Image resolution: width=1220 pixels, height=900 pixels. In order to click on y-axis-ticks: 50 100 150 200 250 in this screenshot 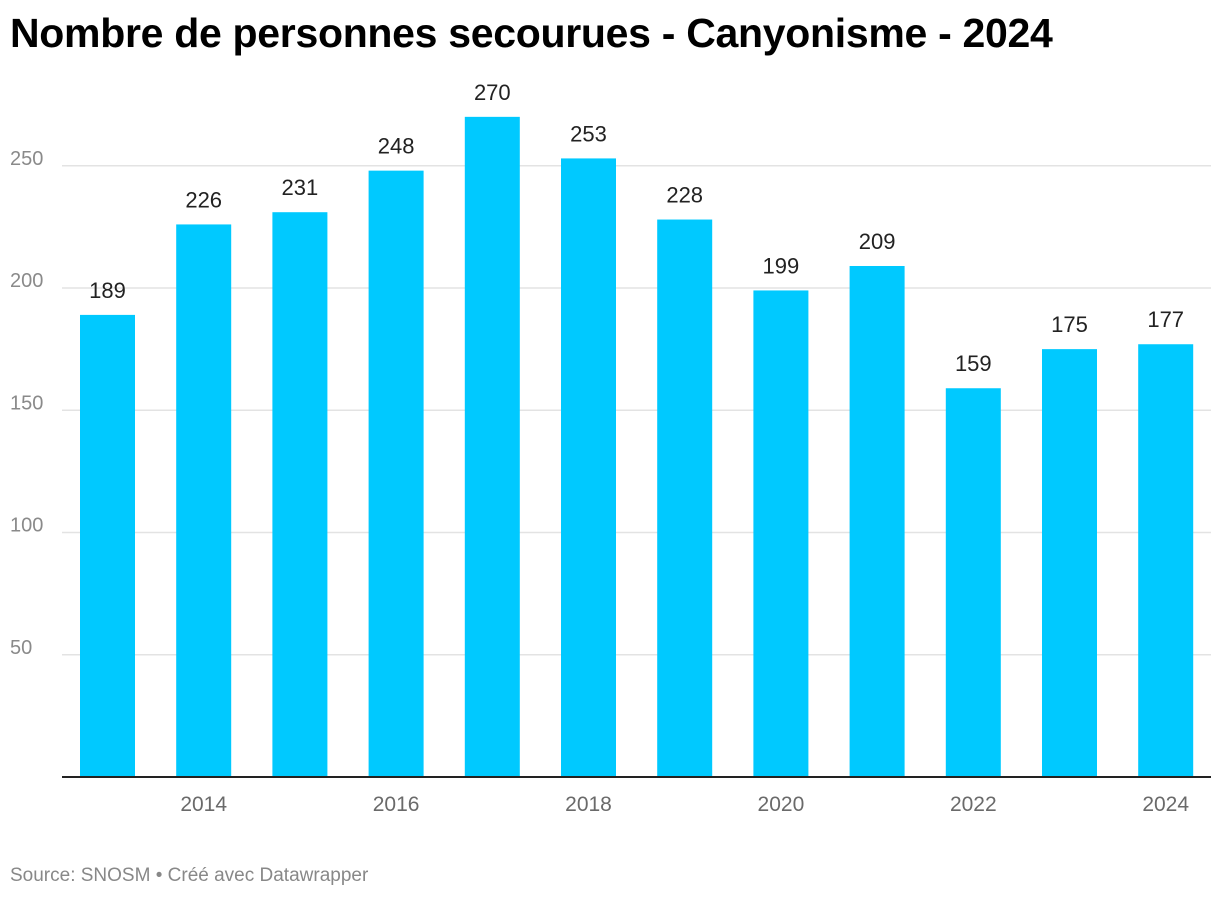, I will do `click(26, 403)`.